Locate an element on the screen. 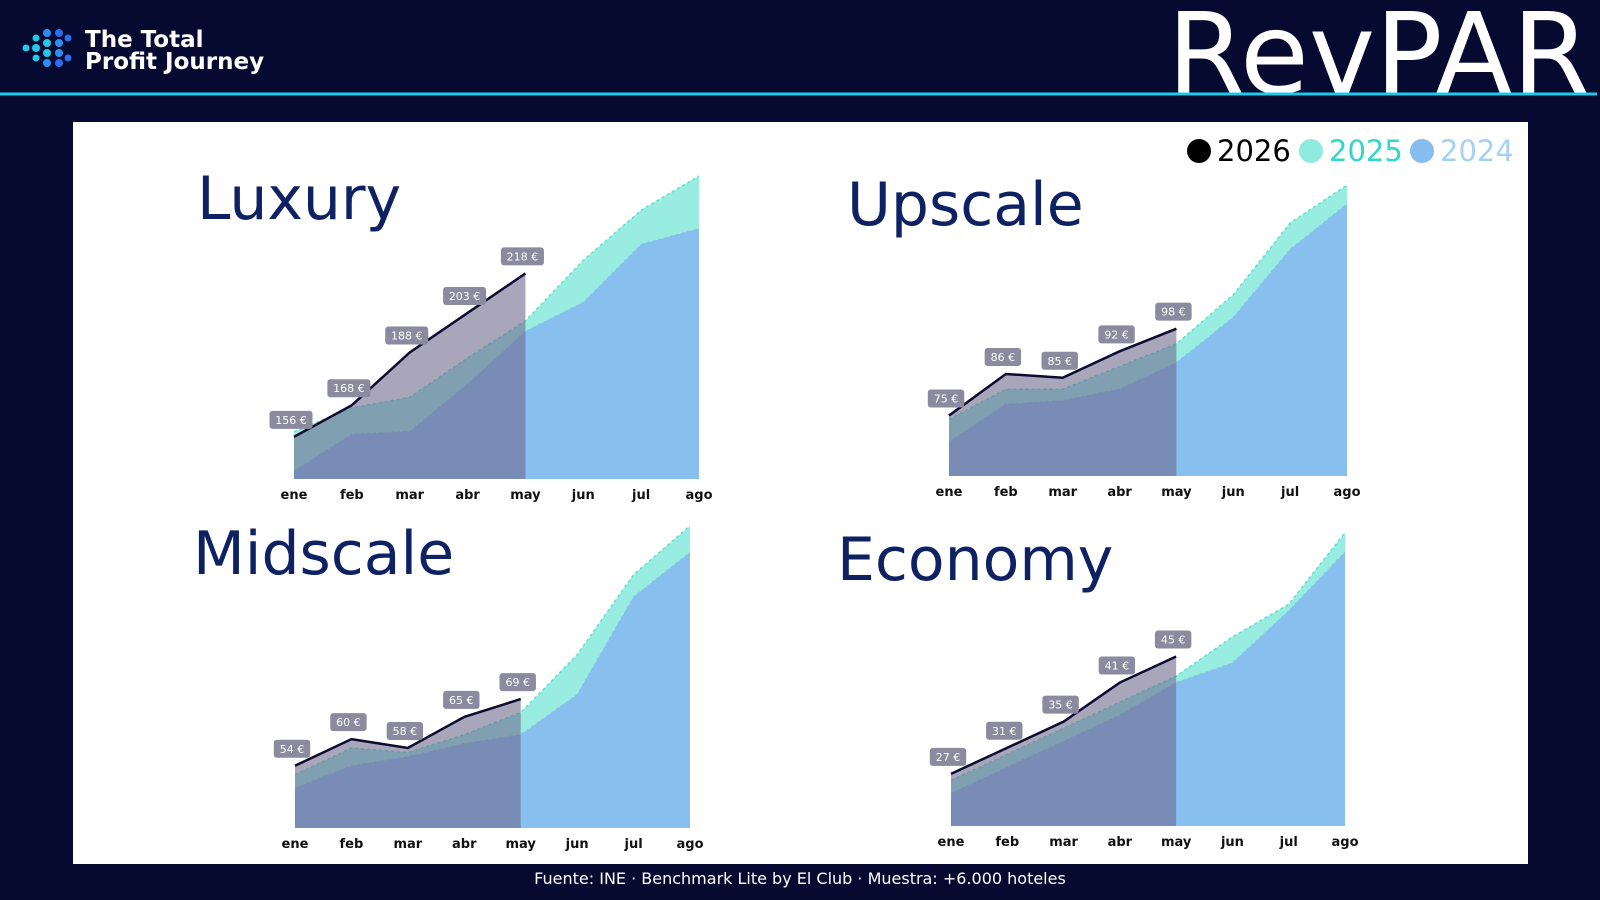 Image resolution: width=1600 pixels, height=900 pixels. value-label: 188 € is located at coordinates (407, 335).